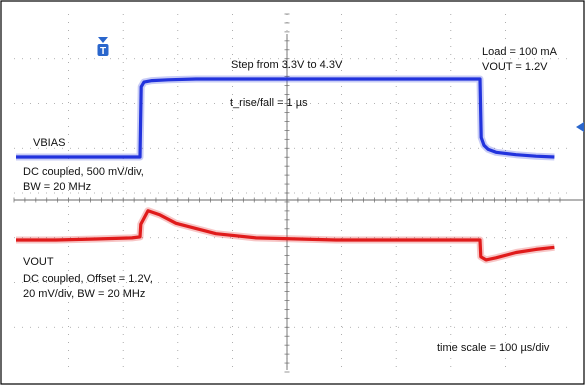 The image size is (585, 385). What do you see at coordinates (49, 143) in the screenshot?
I see `vbias-label: VBIAS` at bounding box center [49, 143].